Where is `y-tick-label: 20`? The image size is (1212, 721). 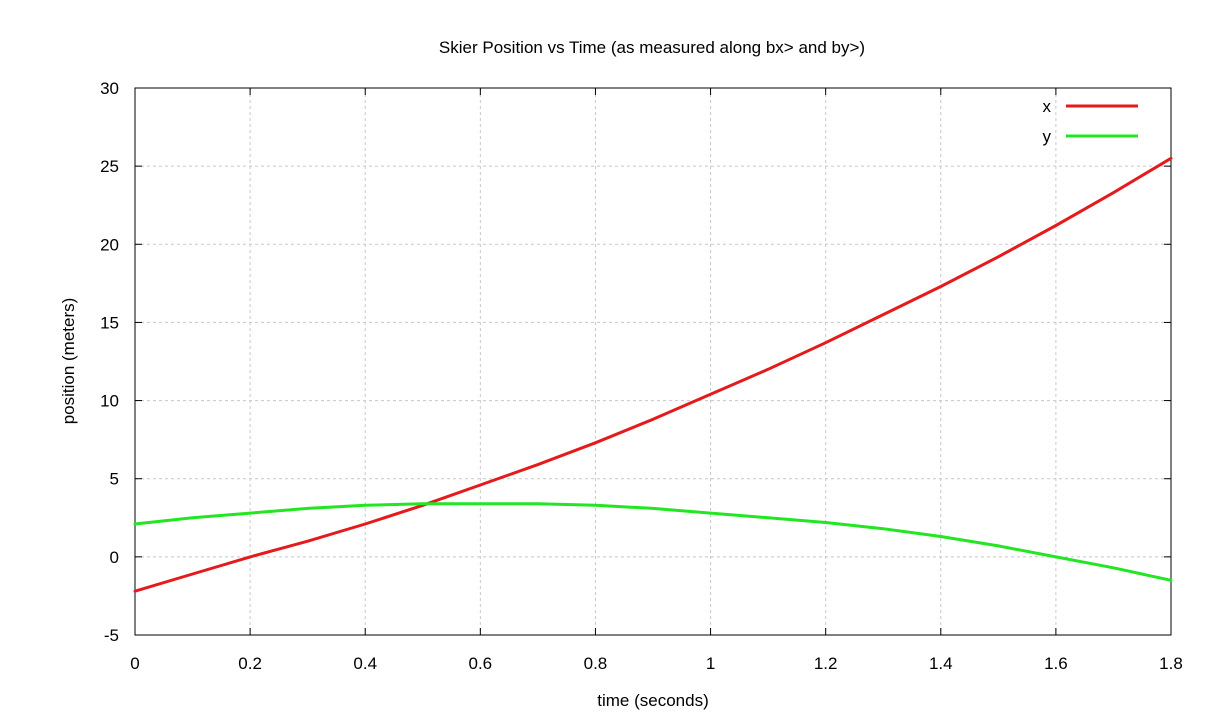
y-tick-label: 20 is located at coordinates (109, 244).